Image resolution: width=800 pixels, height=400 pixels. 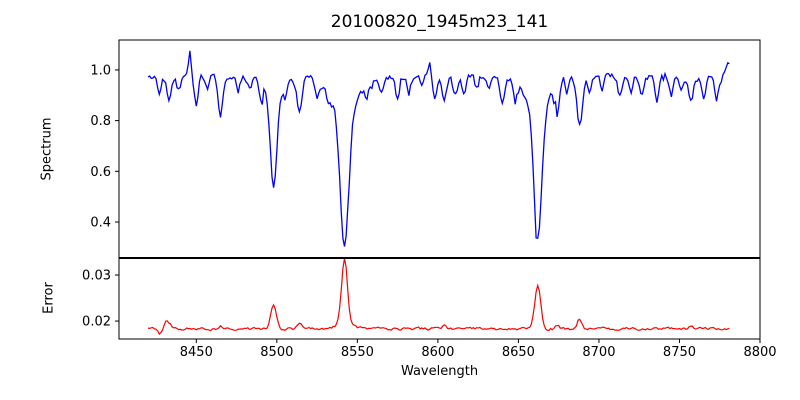 I want to click on y-tick-label: 0.4, so click(x=100, y=223).